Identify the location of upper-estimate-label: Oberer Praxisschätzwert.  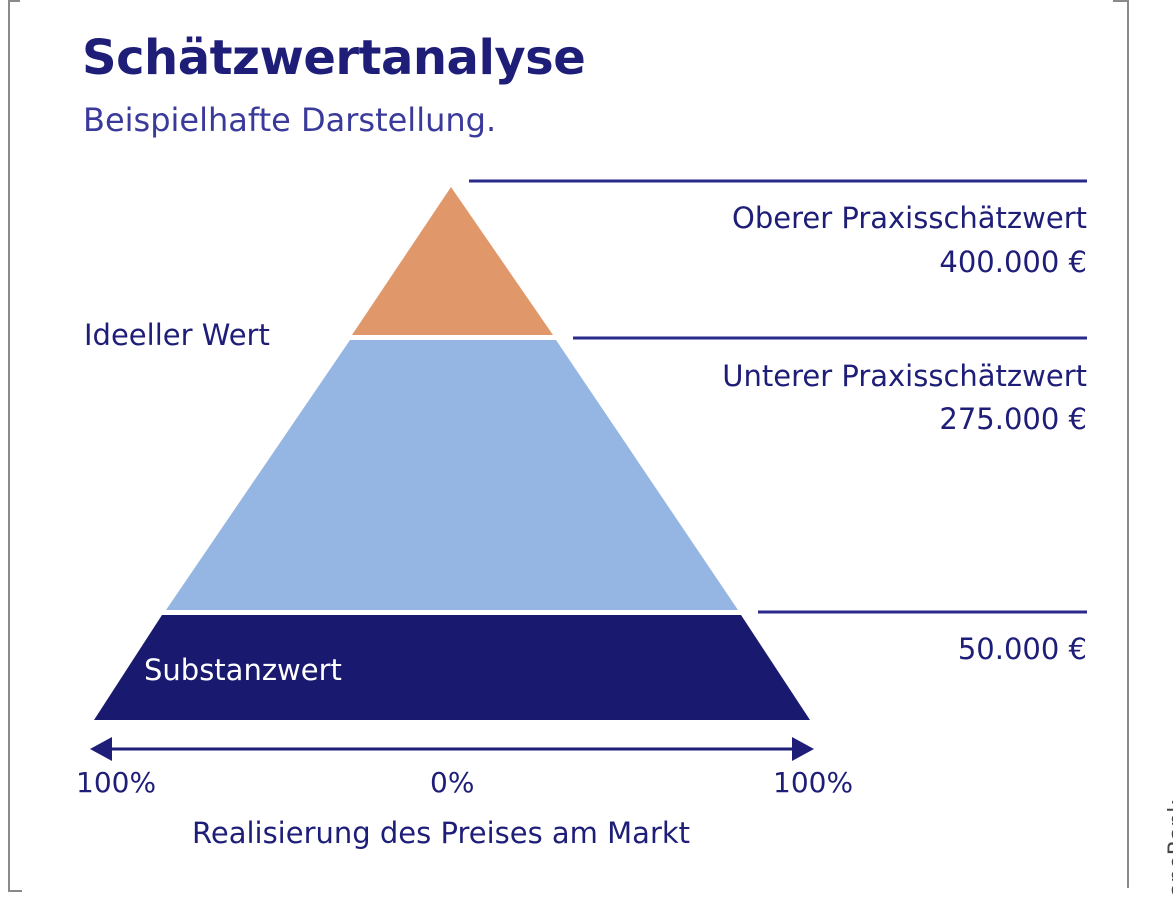
(909, 218).